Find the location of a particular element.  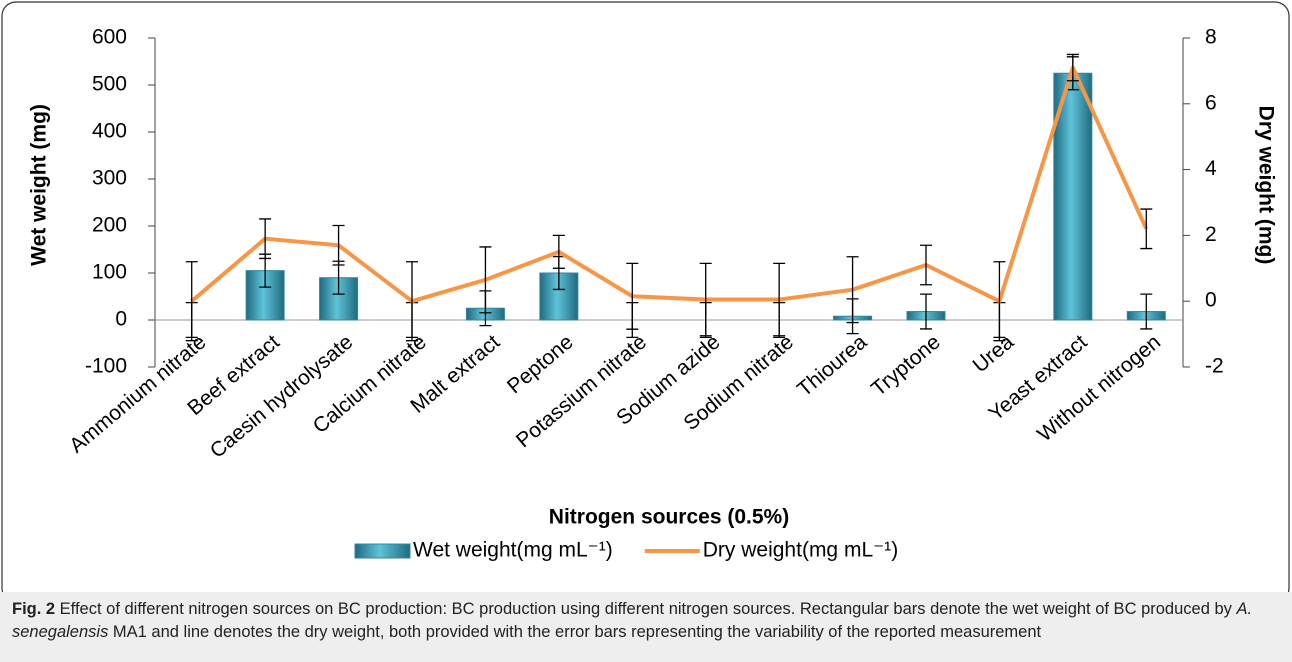

y-tick-label: 200 is located at coordinates (109, 225).